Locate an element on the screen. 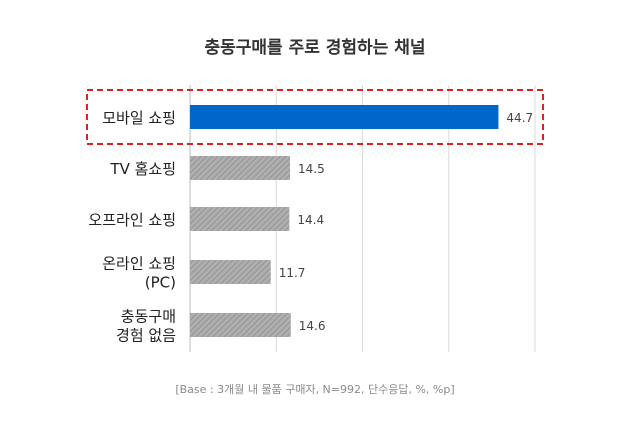 This screenshot has height=432, width=630. value-label: 14.6 is located at coordinates (312, 326).